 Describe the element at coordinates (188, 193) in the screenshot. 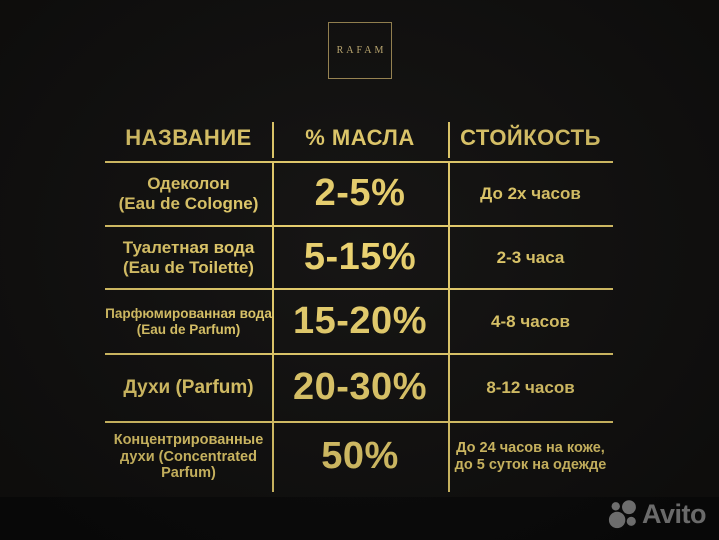

I see `row-1-name: Одеколон (Eau de Cologne)` at that location.